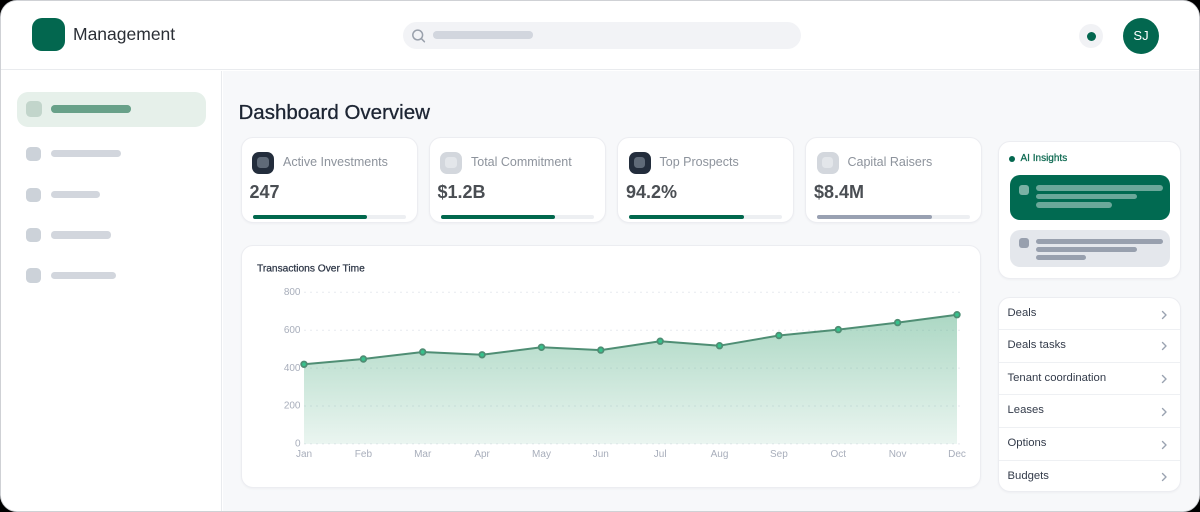 The image size is (1200, 512). Describe the element at coordinates (423, 453) in the screenshot. I see `svg-text: Mar` at that location.